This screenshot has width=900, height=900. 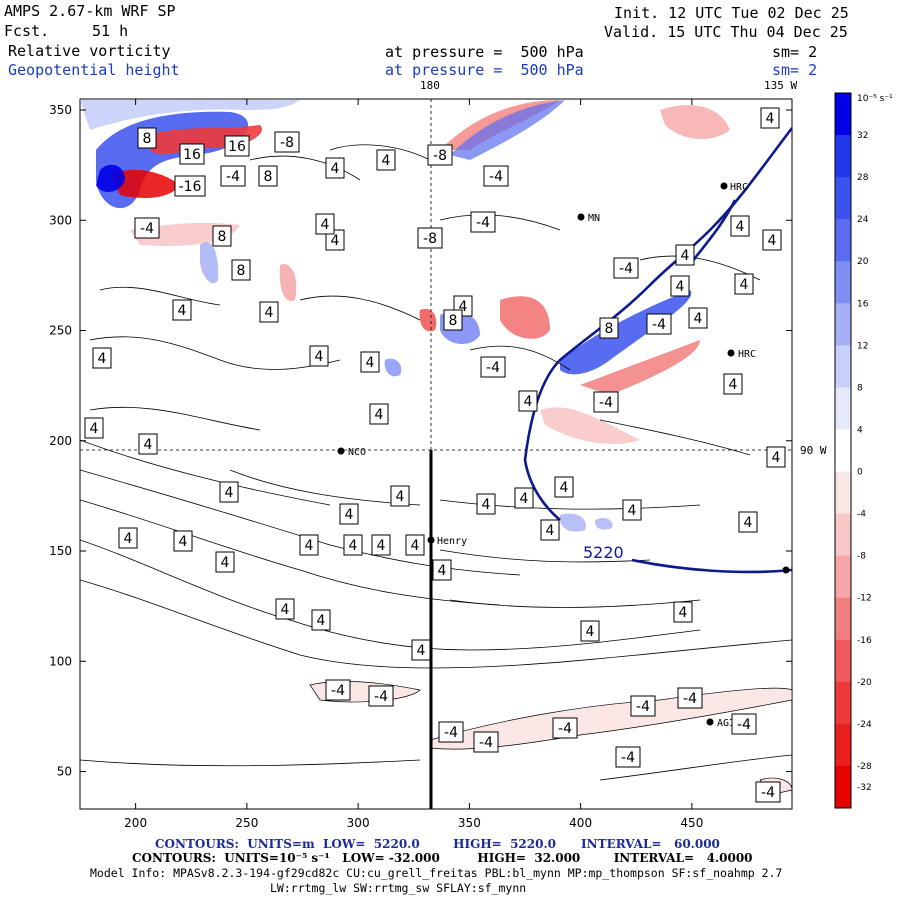 I want to click on x-tick-label: 350, so click(x=469, y=823).